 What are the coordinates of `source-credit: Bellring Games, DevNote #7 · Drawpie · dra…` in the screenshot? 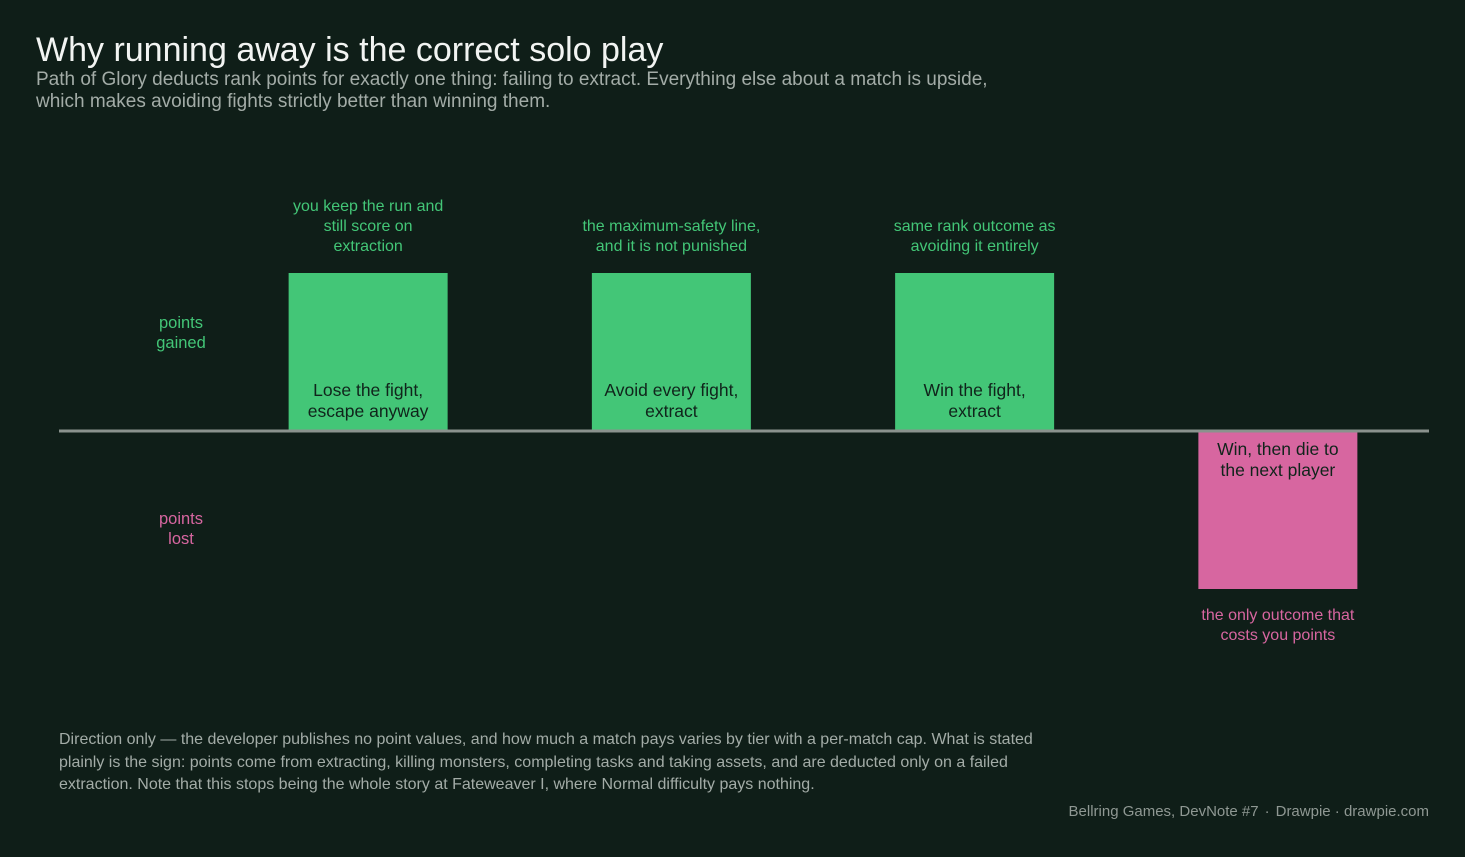 It's located at (1249, 811).